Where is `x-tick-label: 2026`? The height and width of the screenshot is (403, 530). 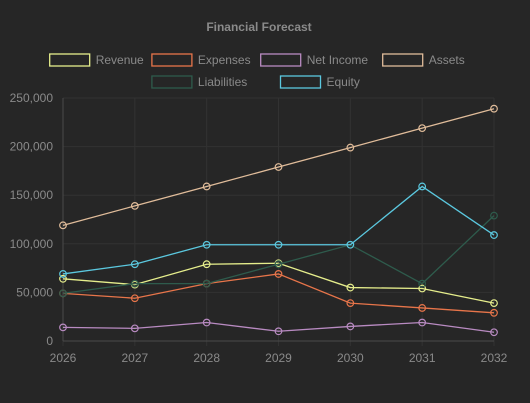 x-tick-label: 2026 is located at coordinates (63, 358).